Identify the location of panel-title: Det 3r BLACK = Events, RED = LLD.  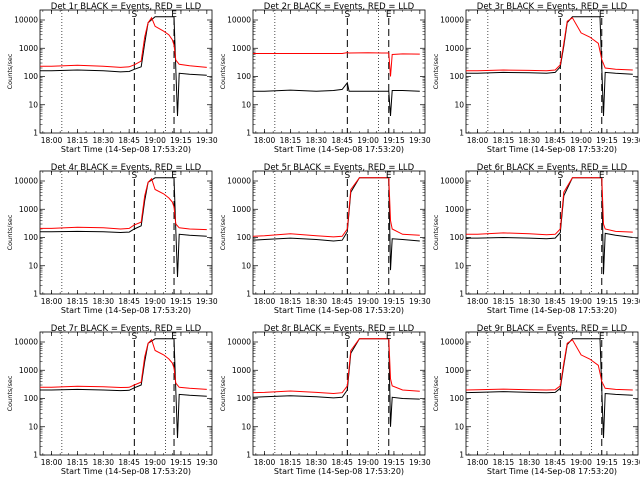
(552, 7).